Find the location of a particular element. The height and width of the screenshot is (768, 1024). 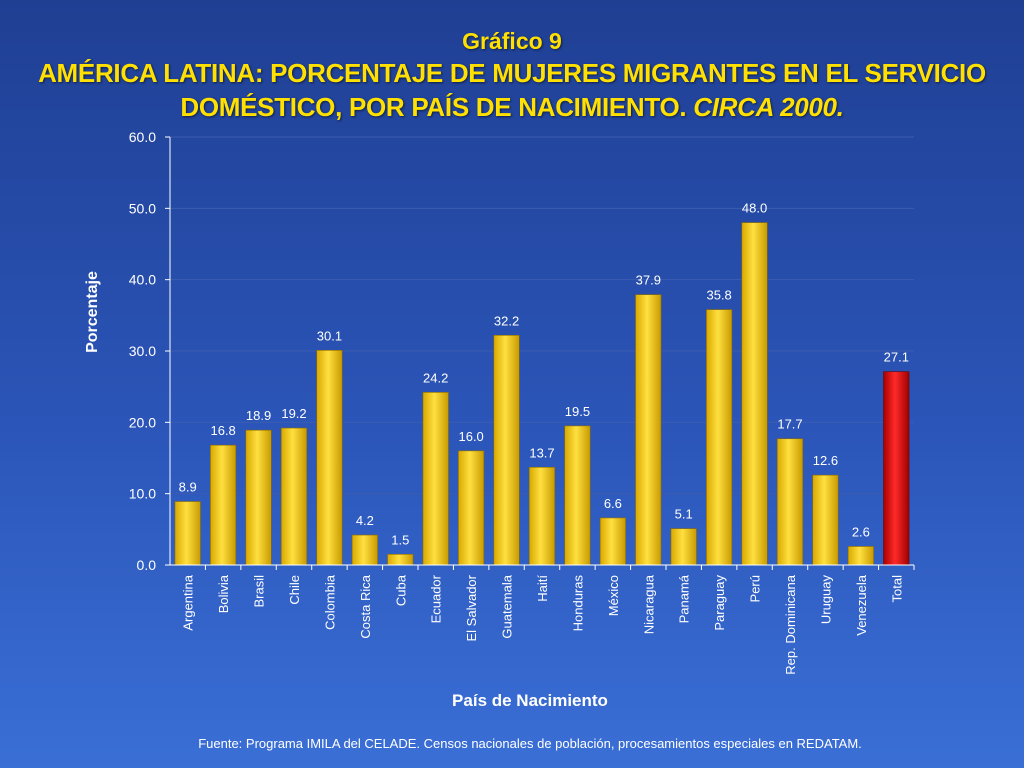

data-label: 37.9 is located at coordinates (648, 280).